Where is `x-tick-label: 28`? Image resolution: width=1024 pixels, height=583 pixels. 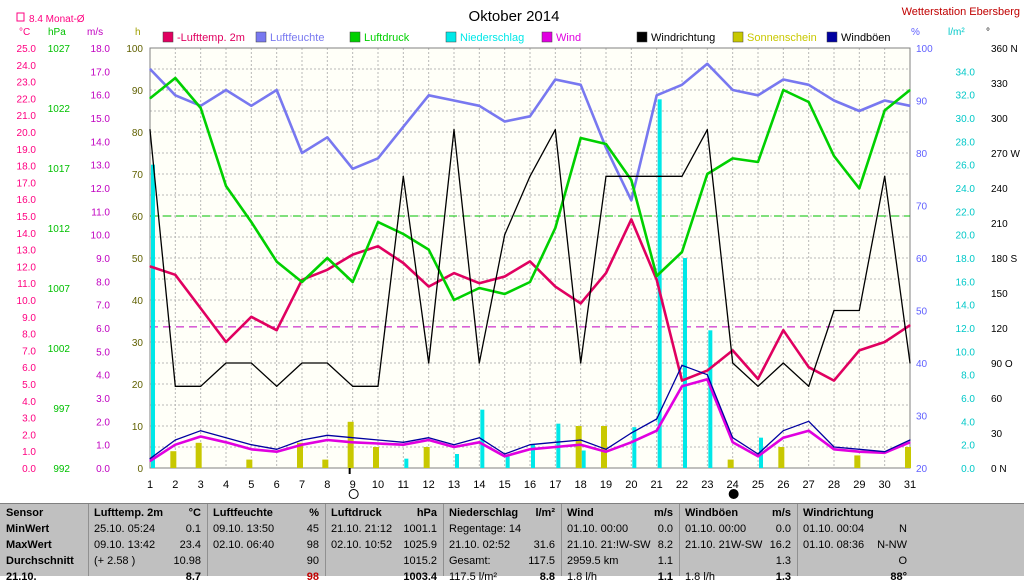 x-tick-label: 28 is located at coordinates (834, 485).